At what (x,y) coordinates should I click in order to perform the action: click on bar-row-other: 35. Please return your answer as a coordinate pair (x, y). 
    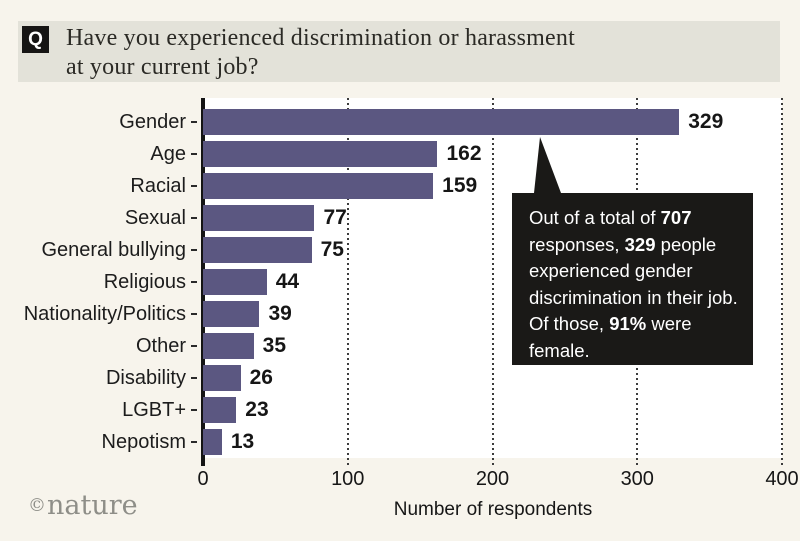
    Looking at the image, I should click on (492, 346).